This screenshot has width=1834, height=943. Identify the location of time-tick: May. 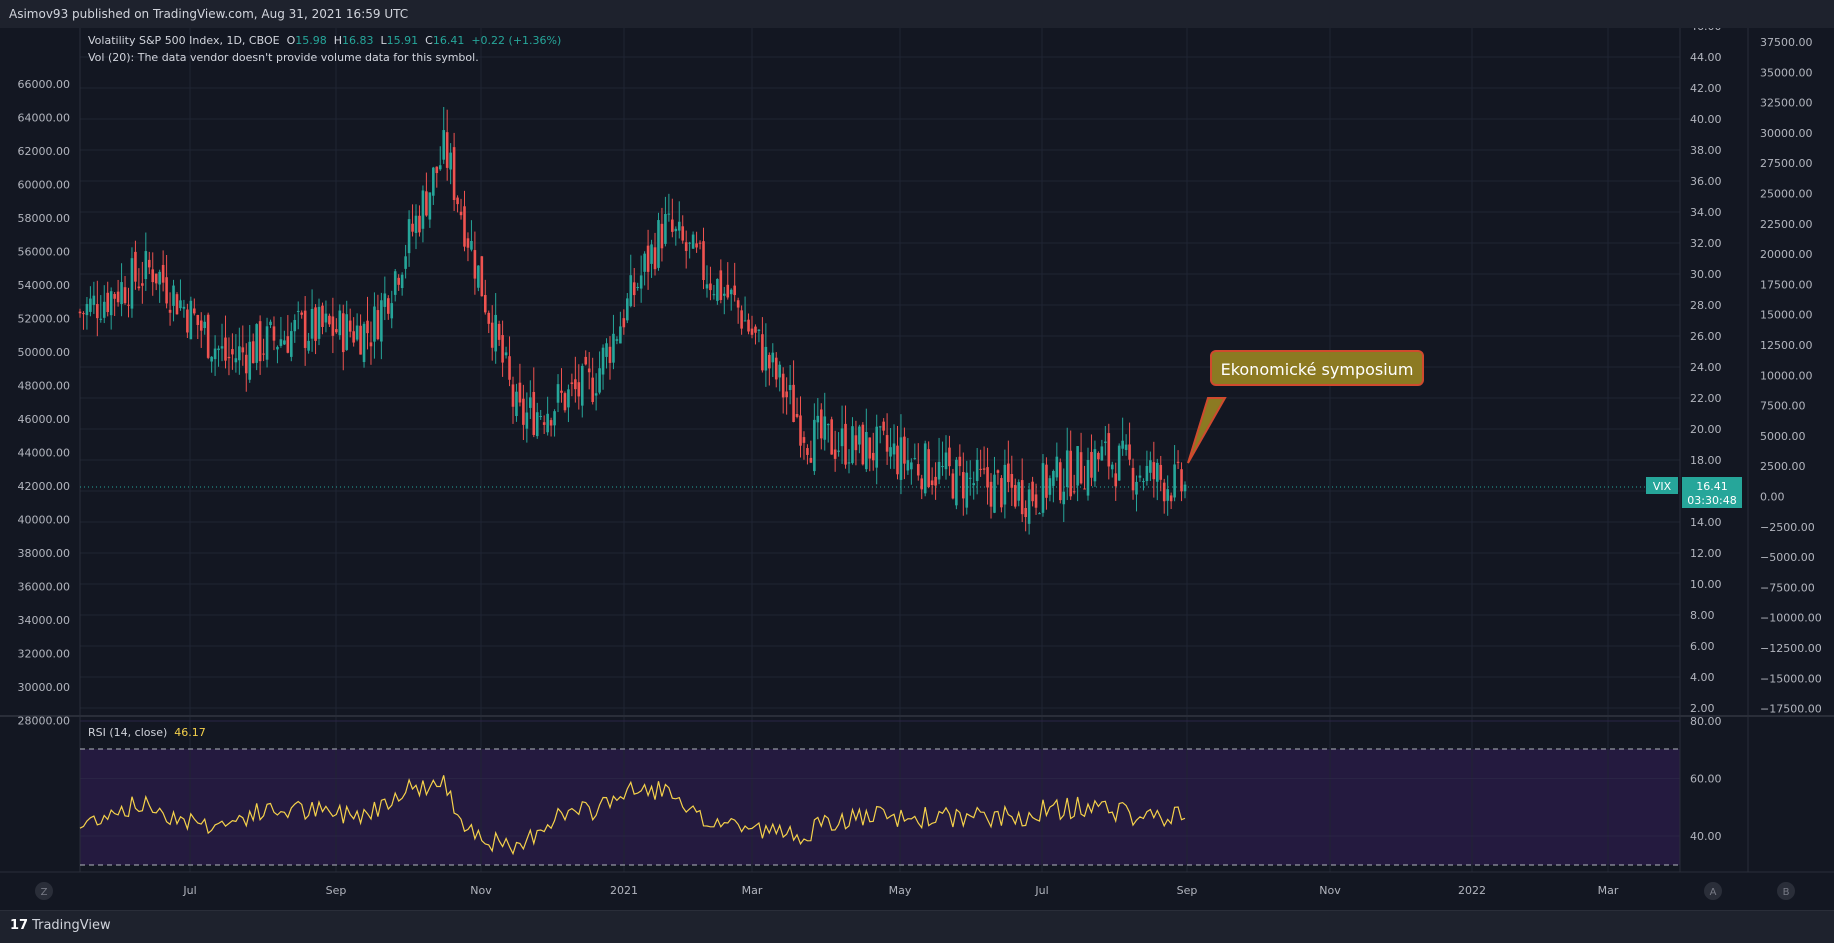
(900, 890).